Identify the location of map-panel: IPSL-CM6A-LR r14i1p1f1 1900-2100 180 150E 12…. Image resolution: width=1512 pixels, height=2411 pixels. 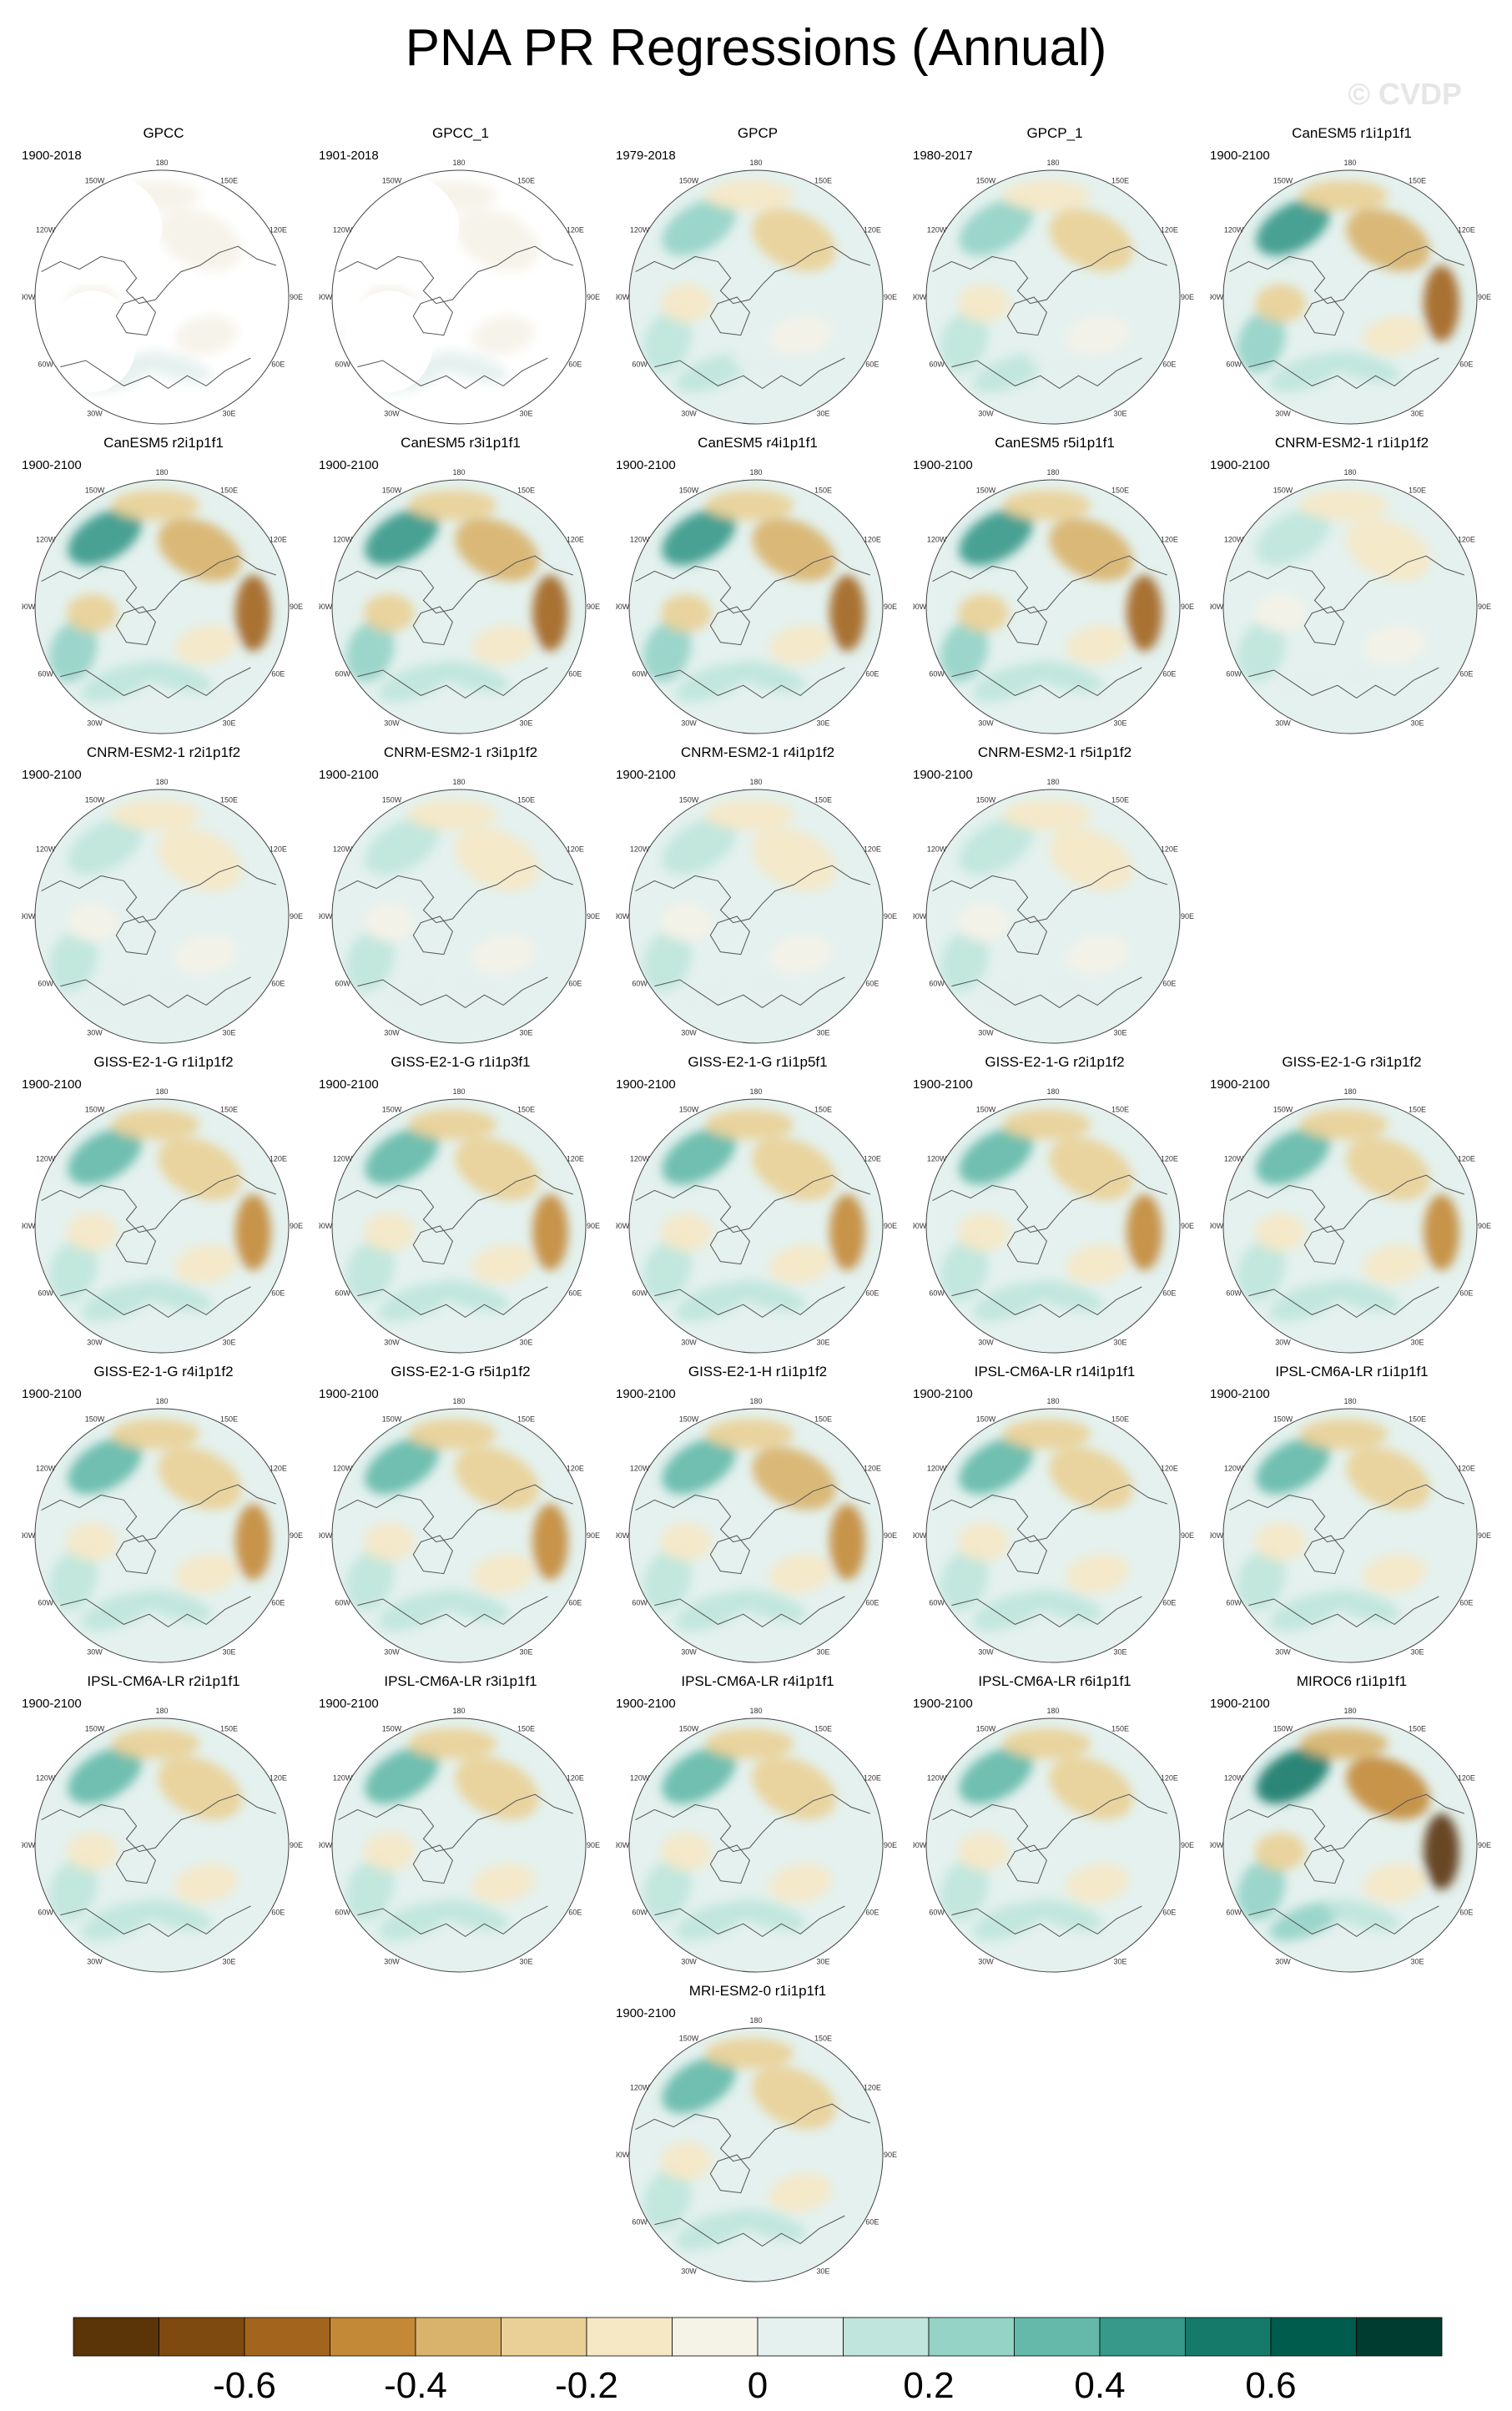
(1055, 1514).